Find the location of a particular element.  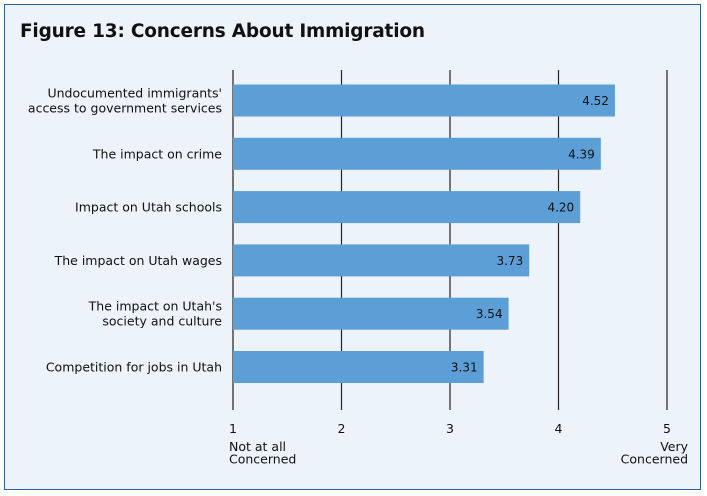

bar-value-label-2: 4.39 is located at coordinates (581, 154).